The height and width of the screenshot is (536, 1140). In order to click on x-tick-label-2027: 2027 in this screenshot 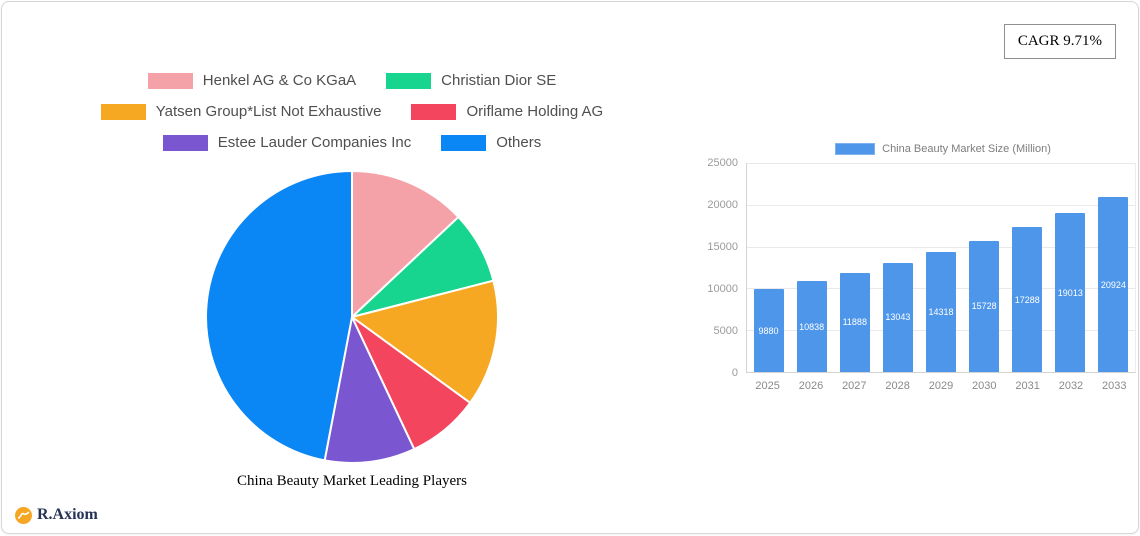, I will do `click(854, 386)`.